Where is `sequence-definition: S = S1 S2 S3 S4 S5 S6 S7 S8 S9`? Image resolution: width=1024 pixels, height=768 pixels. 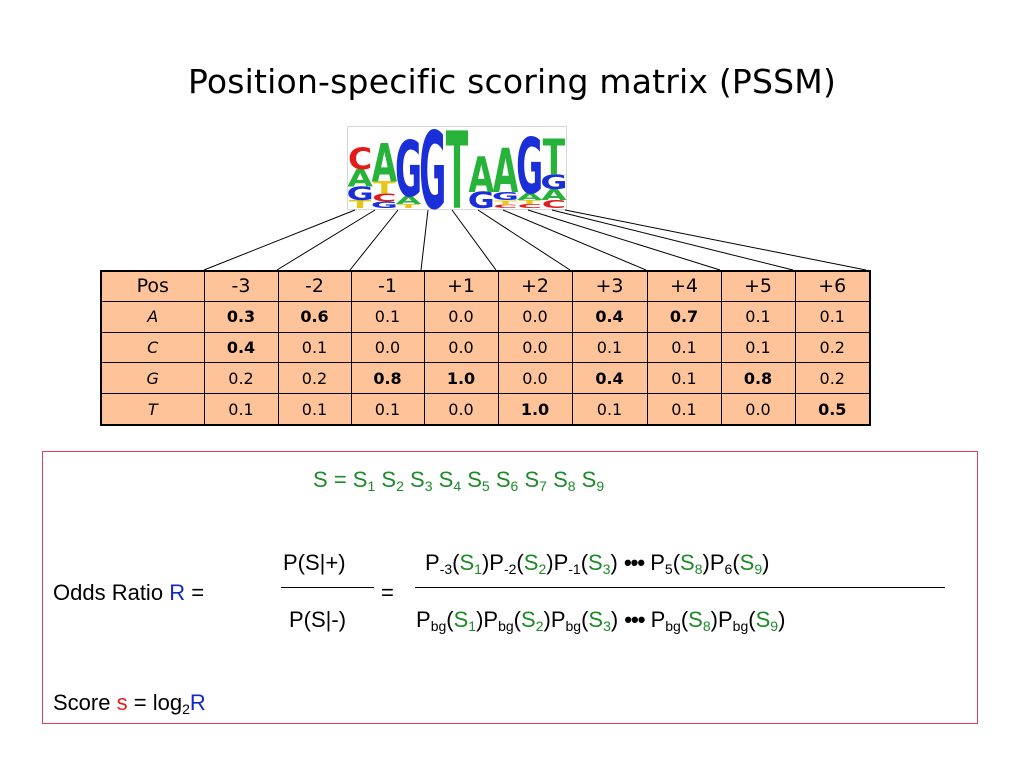
sequence-definition: S = S1 S2 S3 S4 S5 S6 S7 S8 S9 is located at coordinates (458, 480).